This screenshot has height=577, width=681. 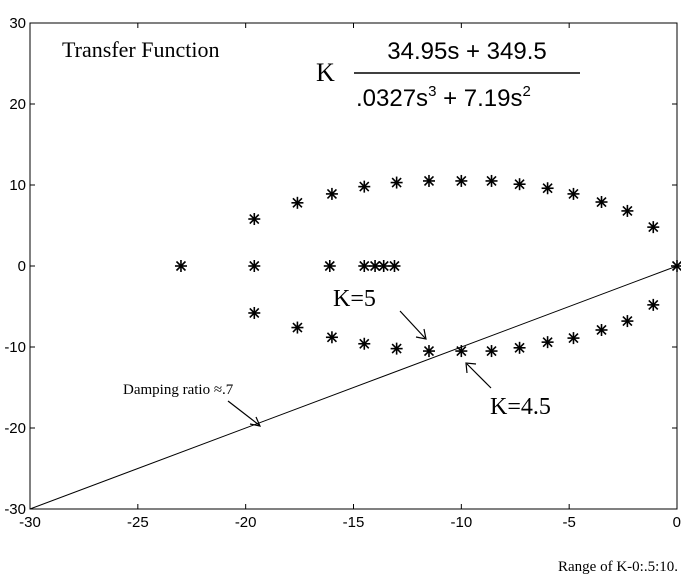 What do you see at coordinates (392, 98) in the screenshot?
I see `tf-den-term-a: .0327s` at bounding box center [392, 98].